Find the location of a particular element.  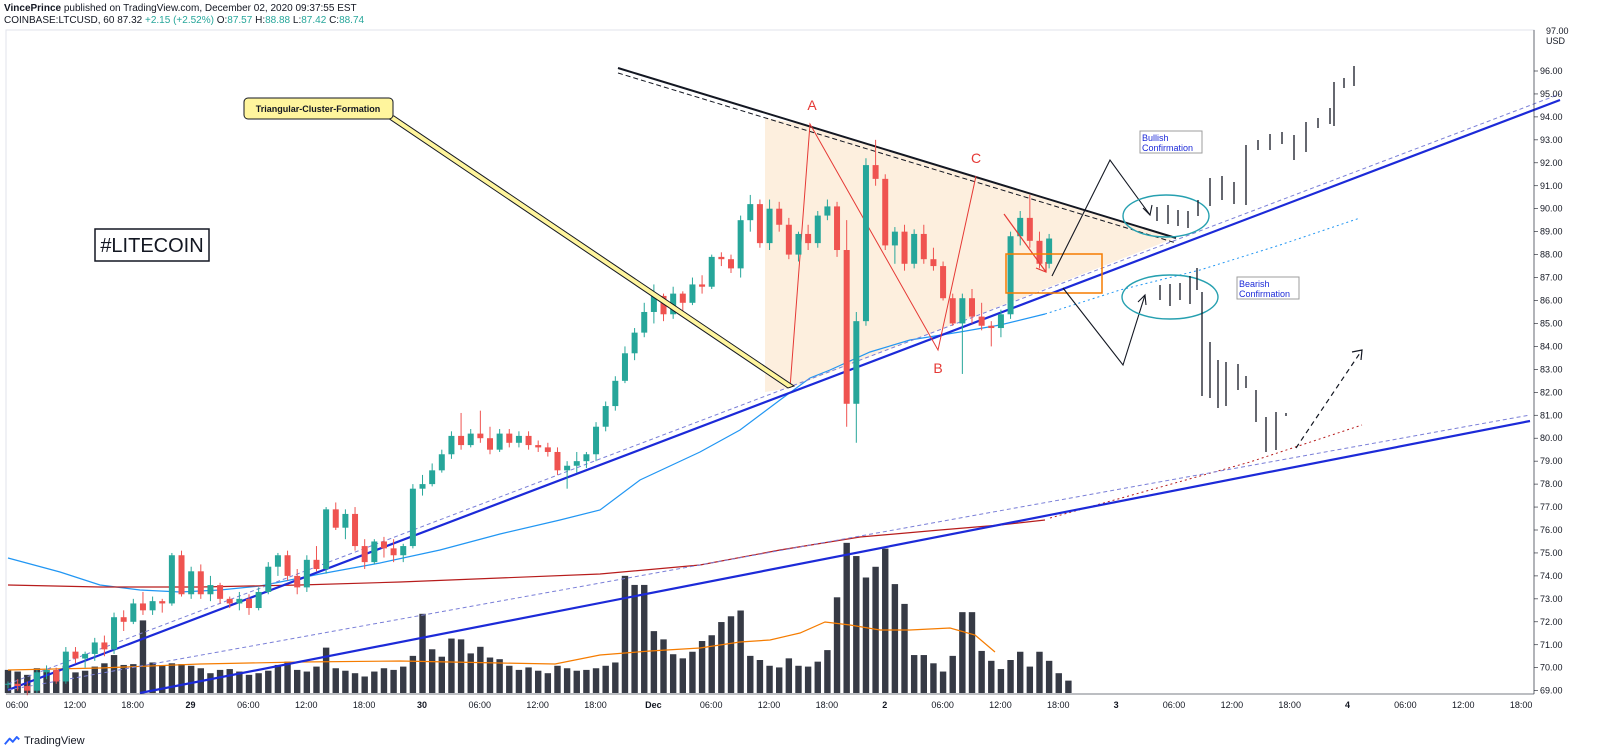

price-tick: 75.00 is located at coordinates (1551, 553).